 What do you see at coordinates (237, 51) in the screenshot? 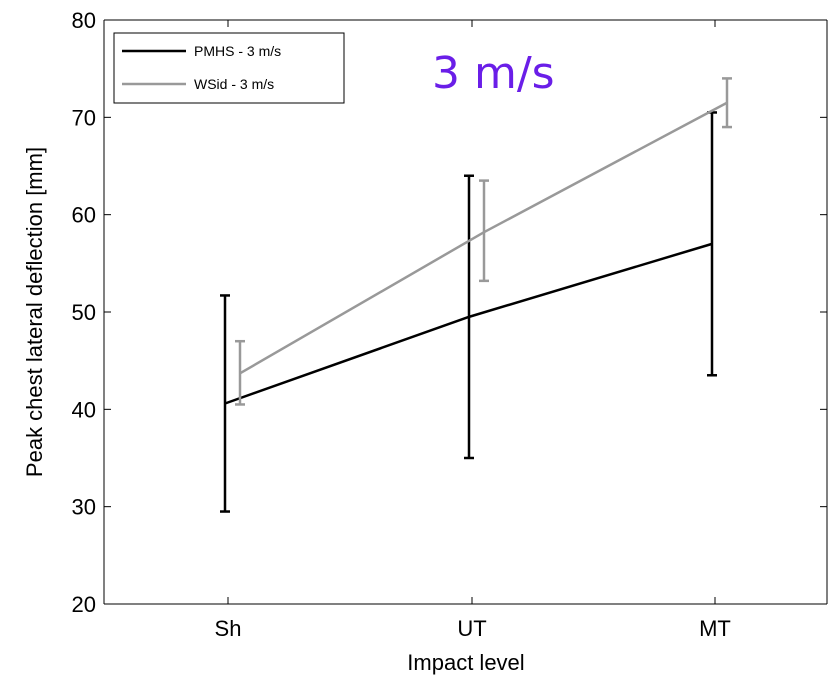
I see `legend-label-pmhs: PMHS - 3 m/s` at bounding box center [237, 51].